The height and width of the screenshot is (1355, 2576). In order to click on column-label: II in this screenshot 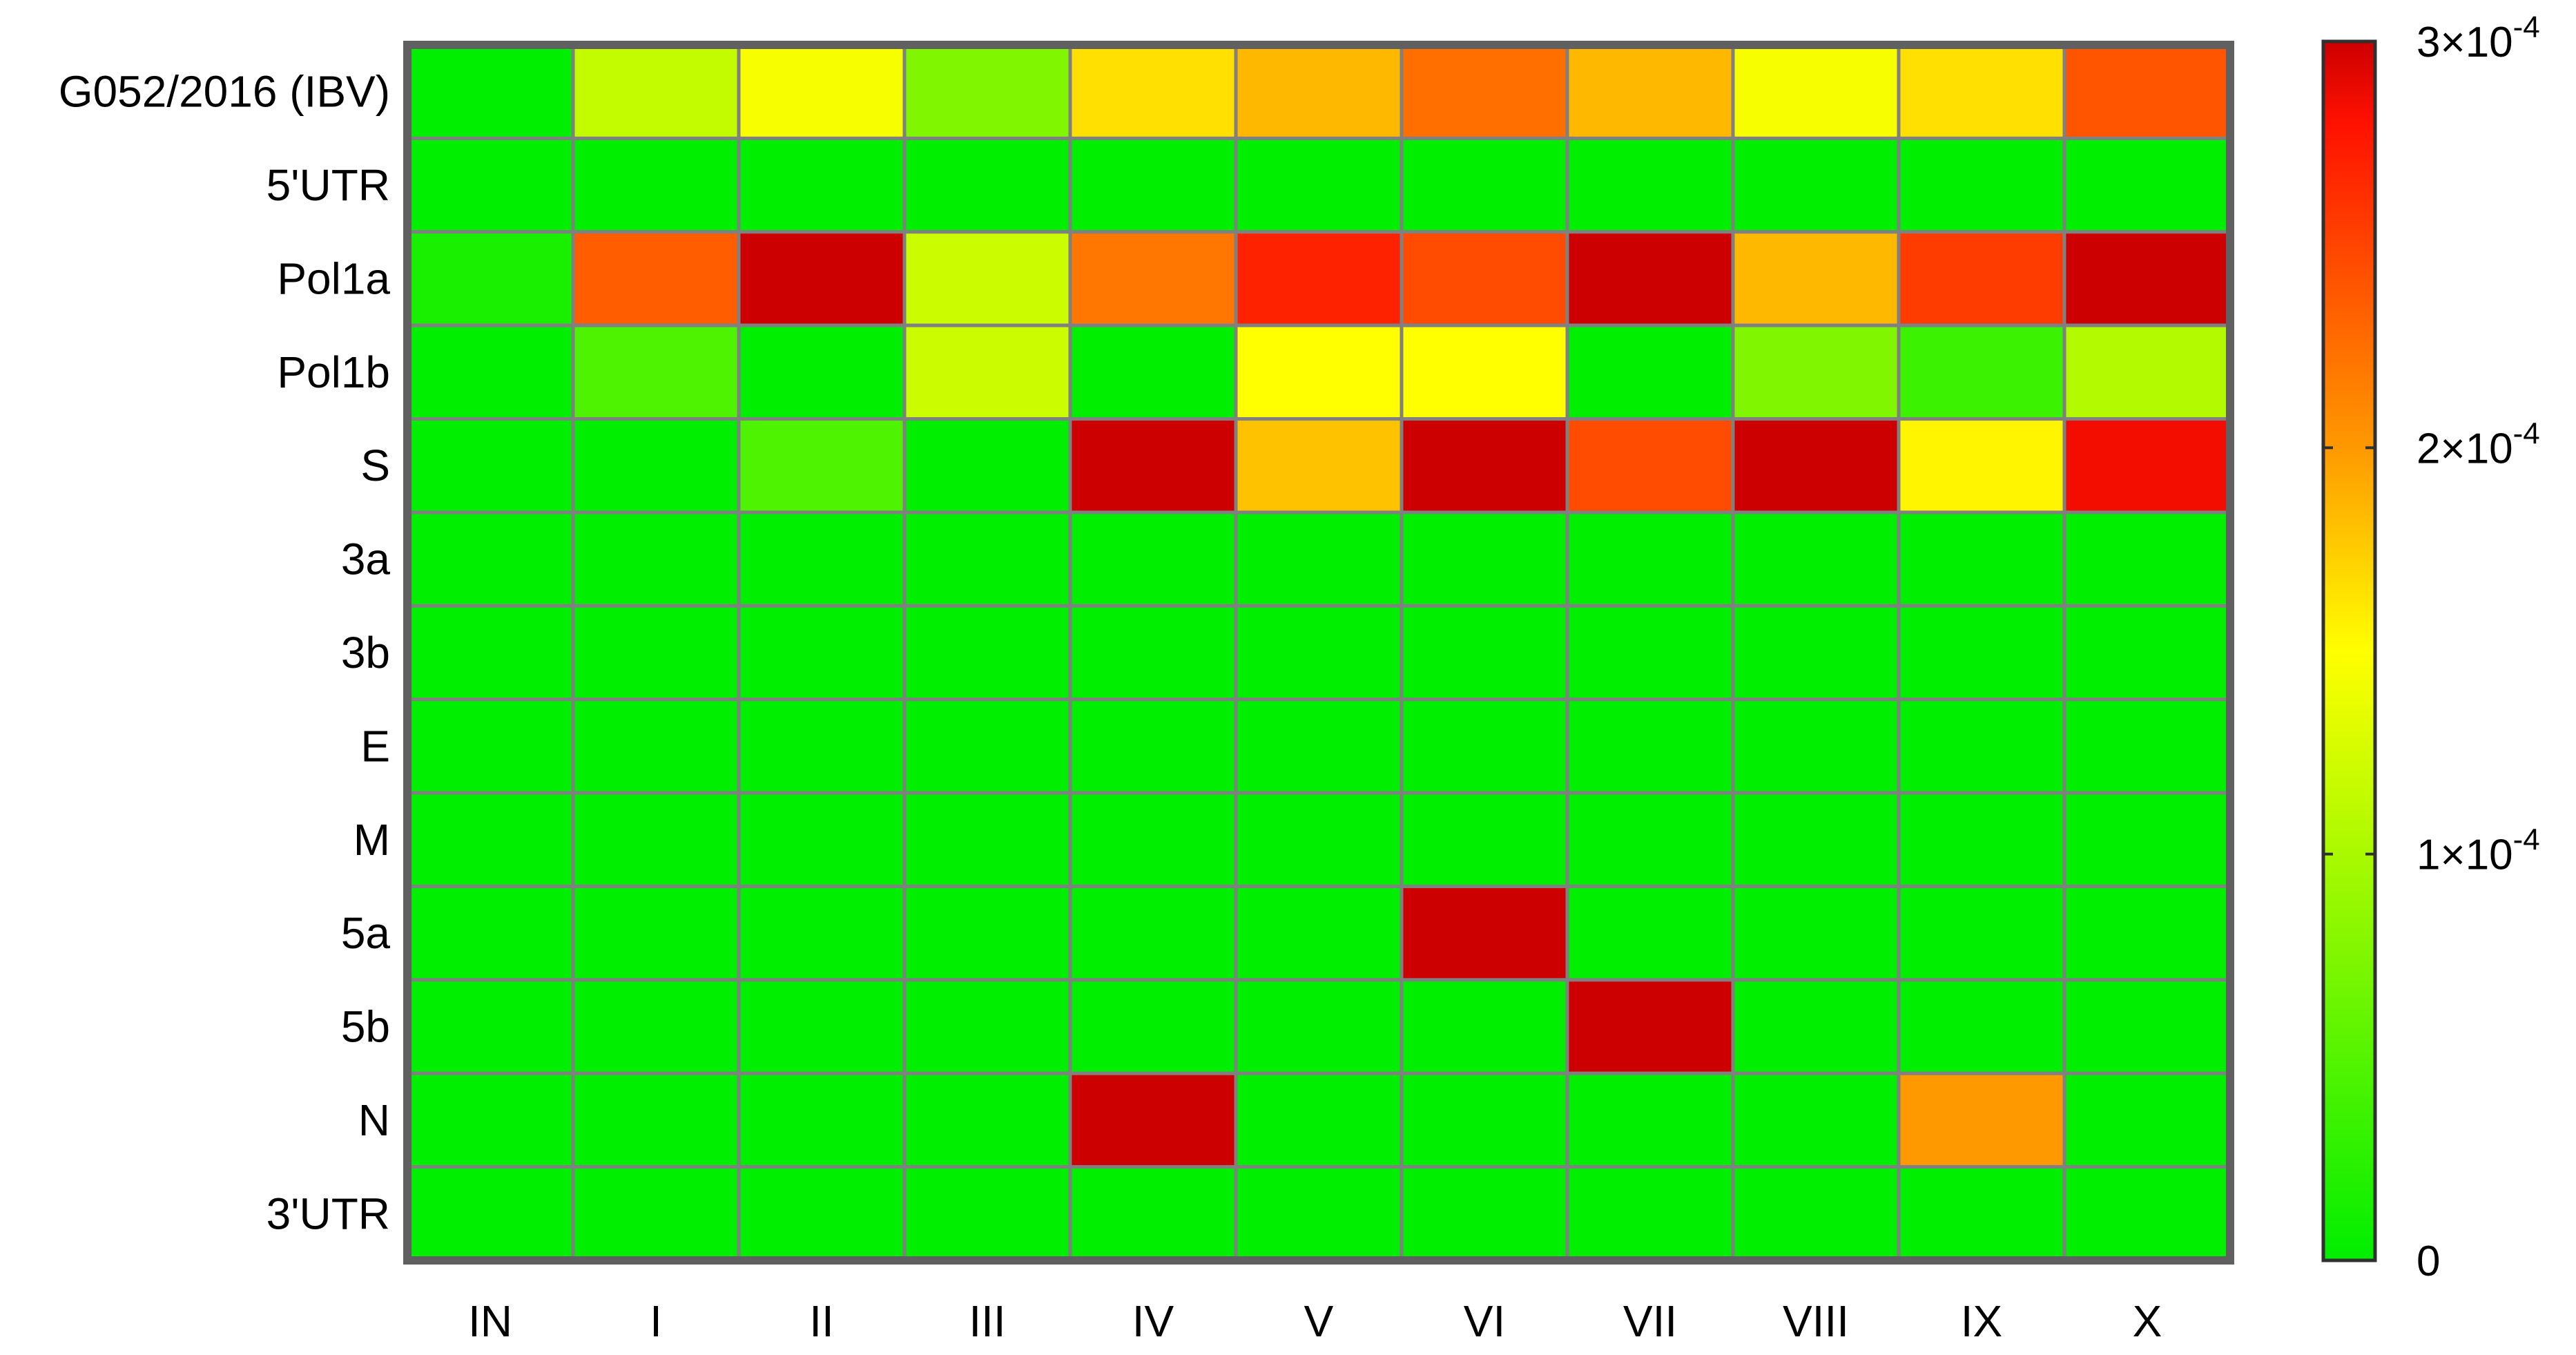, I will do `click(822, 1321)`.